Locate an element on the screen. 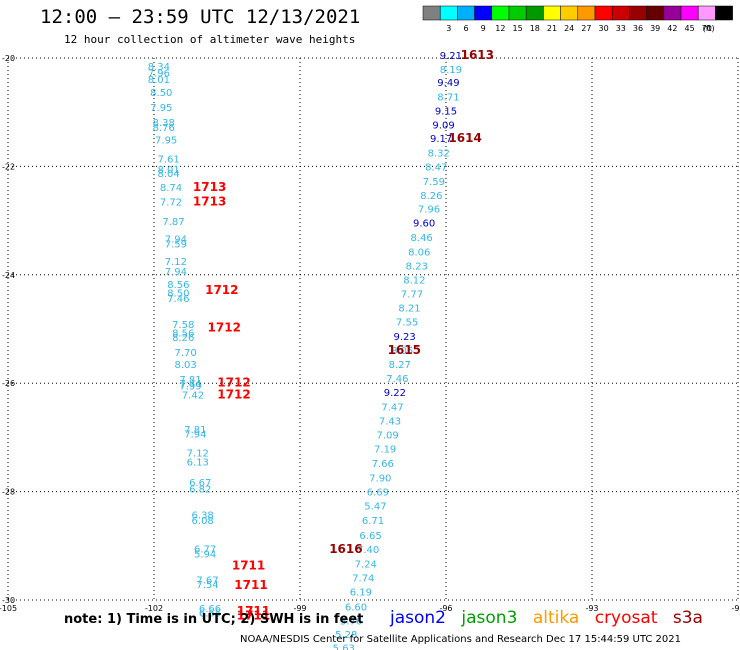 The width and height of the screenshot is (740, 650). legend-label: 70 is located at coordinates (707, 28).